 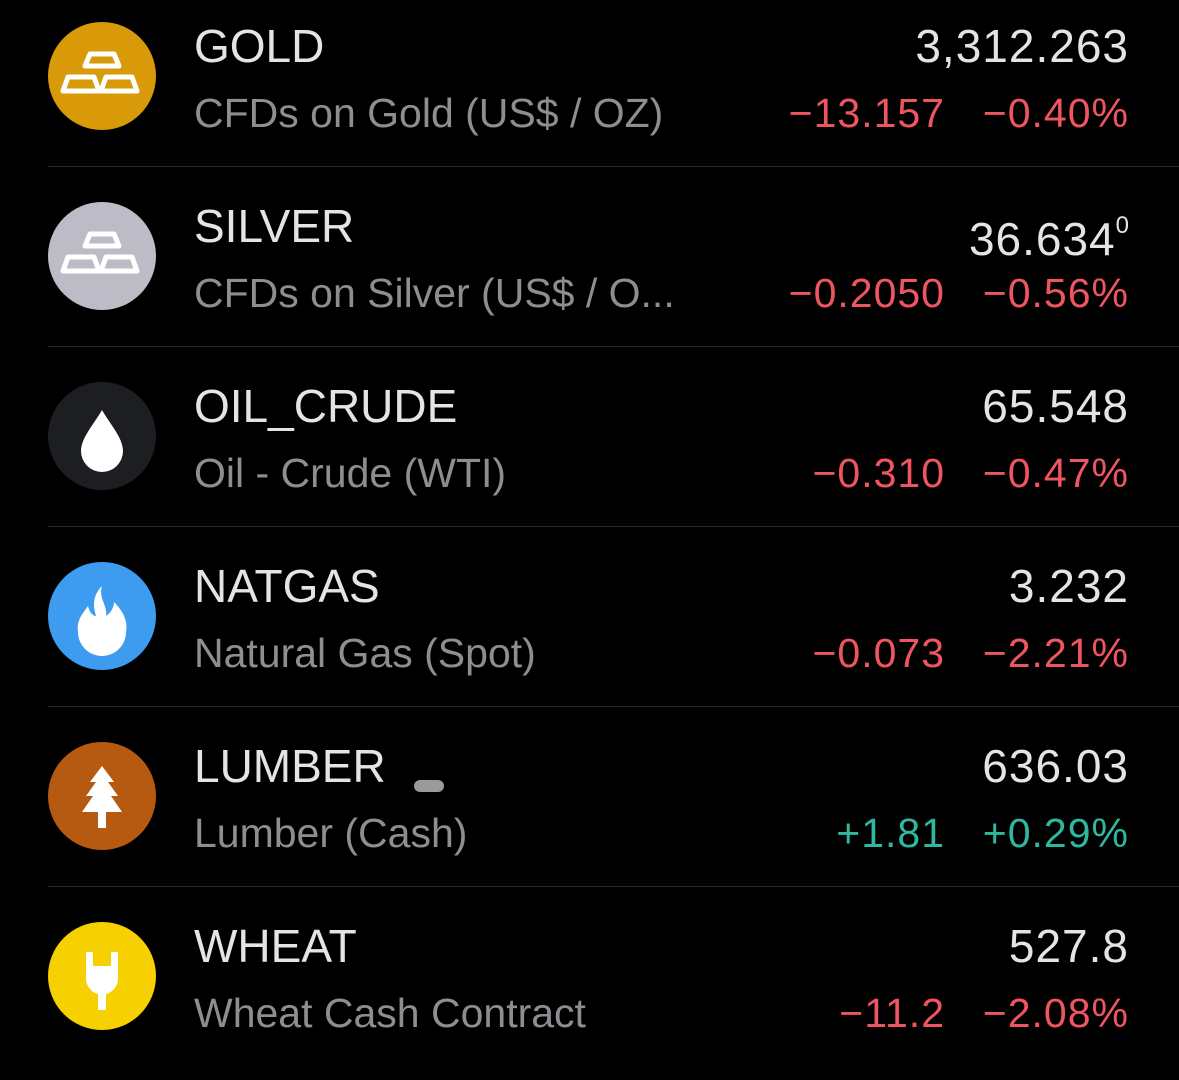 I want to click on symbol: SILVER, so click(x=274, y=226).